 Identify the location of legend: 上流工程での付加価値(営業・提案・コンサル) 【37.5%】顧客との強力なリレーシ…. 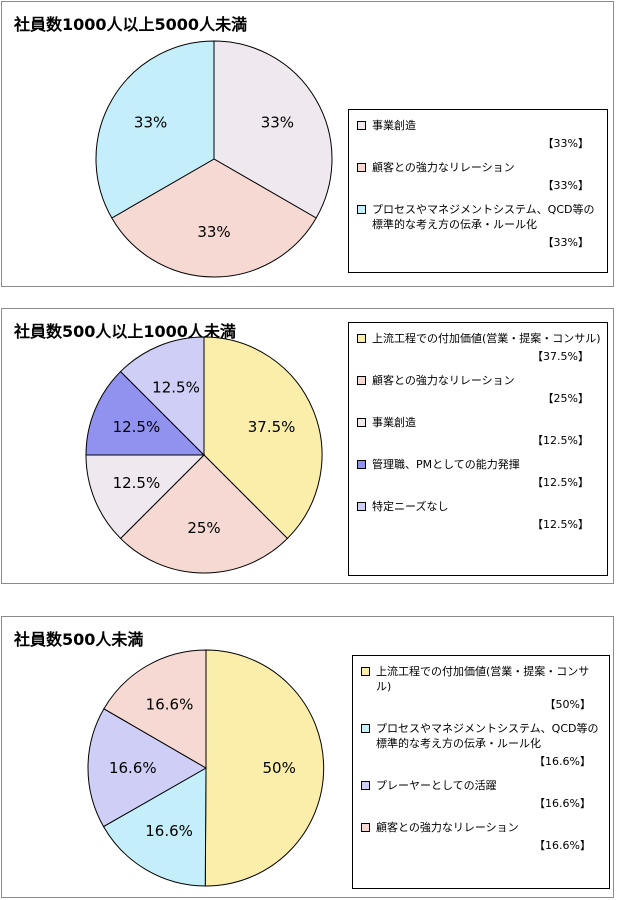
(478, 449).